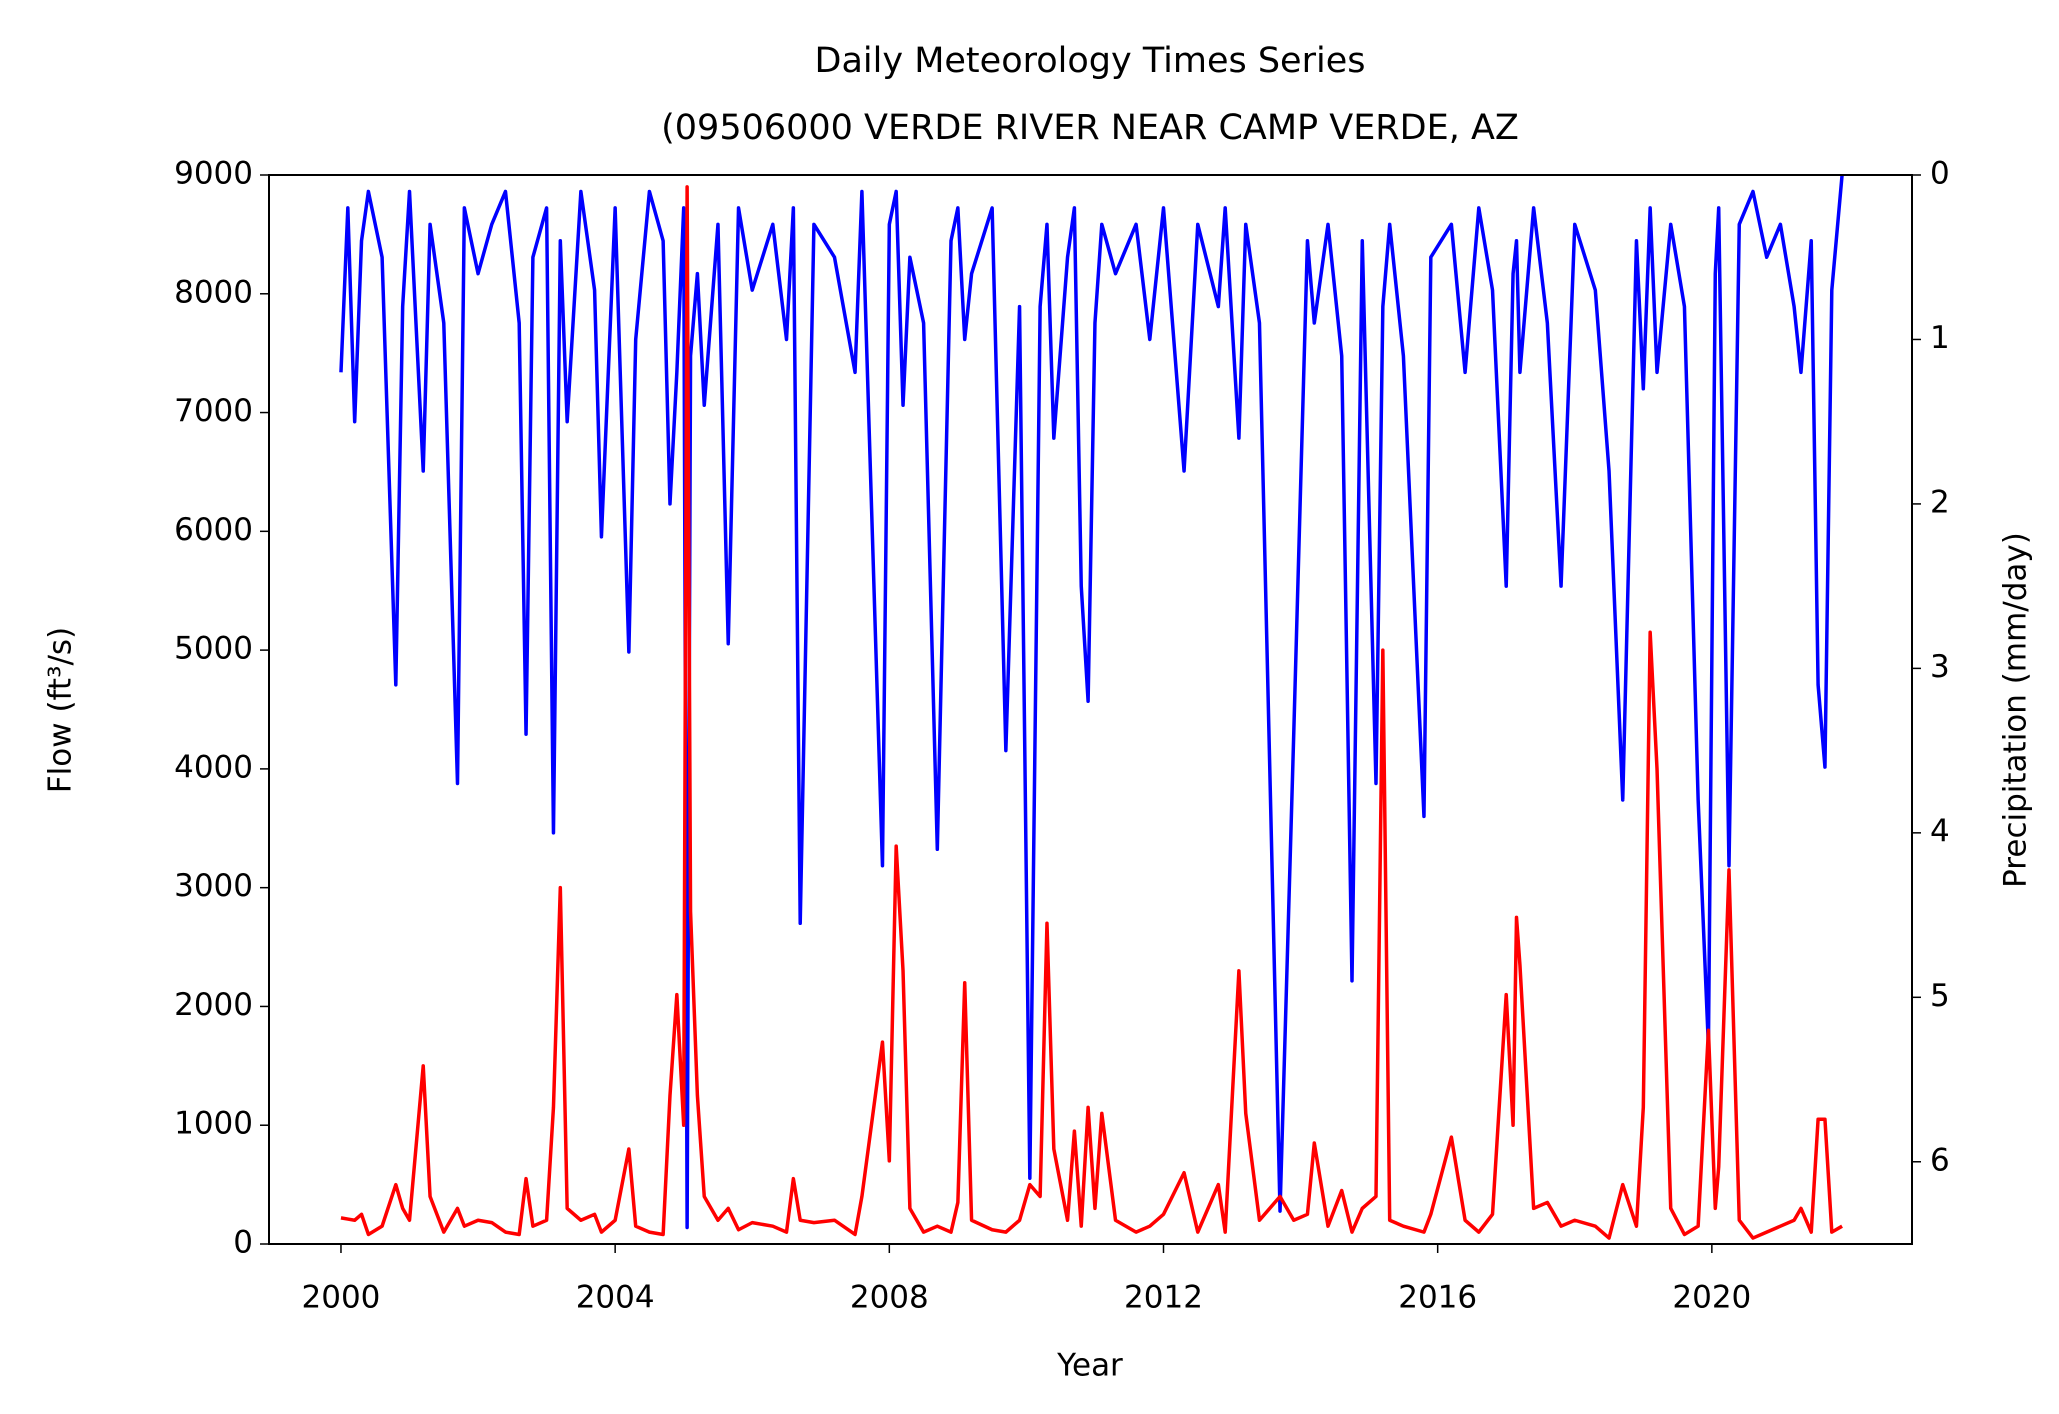 This screenshot has width=2059, height=1414. Describe the element at coordinates (1940, 1160) in the screenshot. I see `y2-tick-label: 6` at that location.